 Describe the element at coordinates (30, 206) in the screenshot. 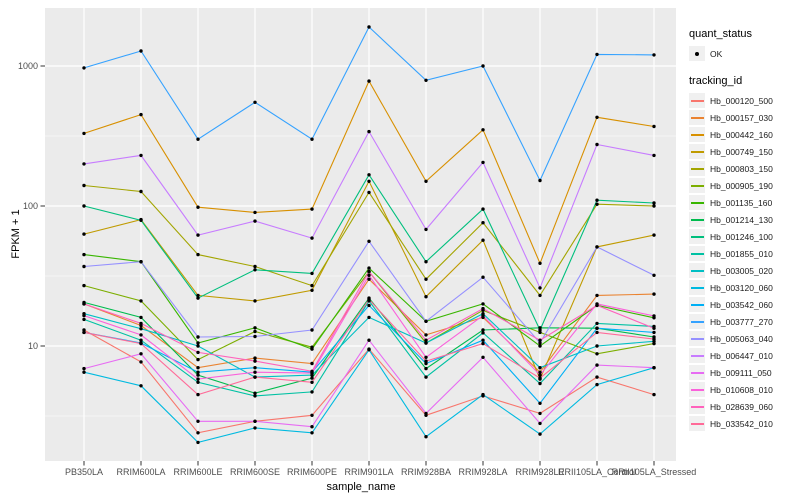

I see `y-tick-label: 100` at that location.